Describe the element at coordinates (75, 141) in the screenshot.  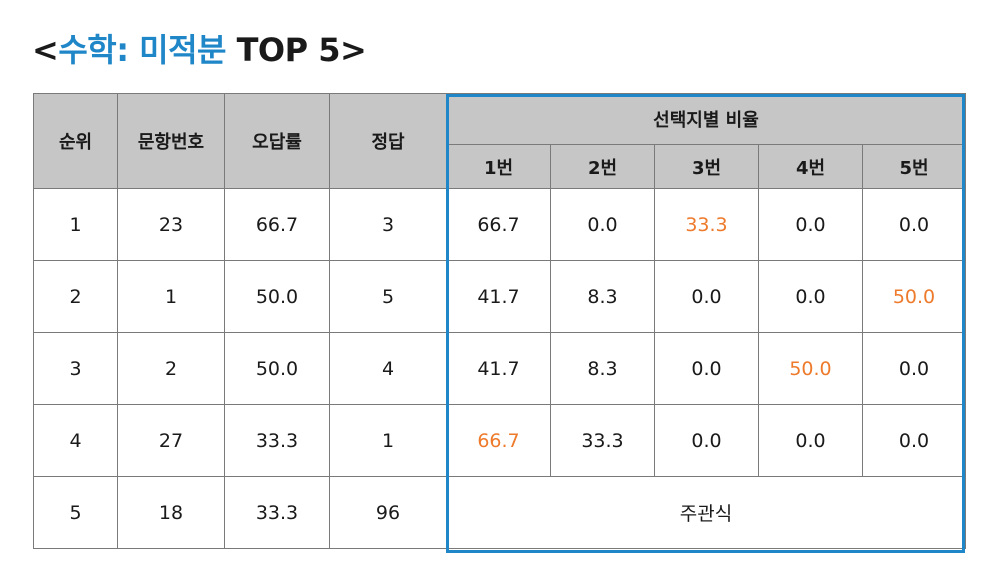
I see `header-rank: 순위` at that location.